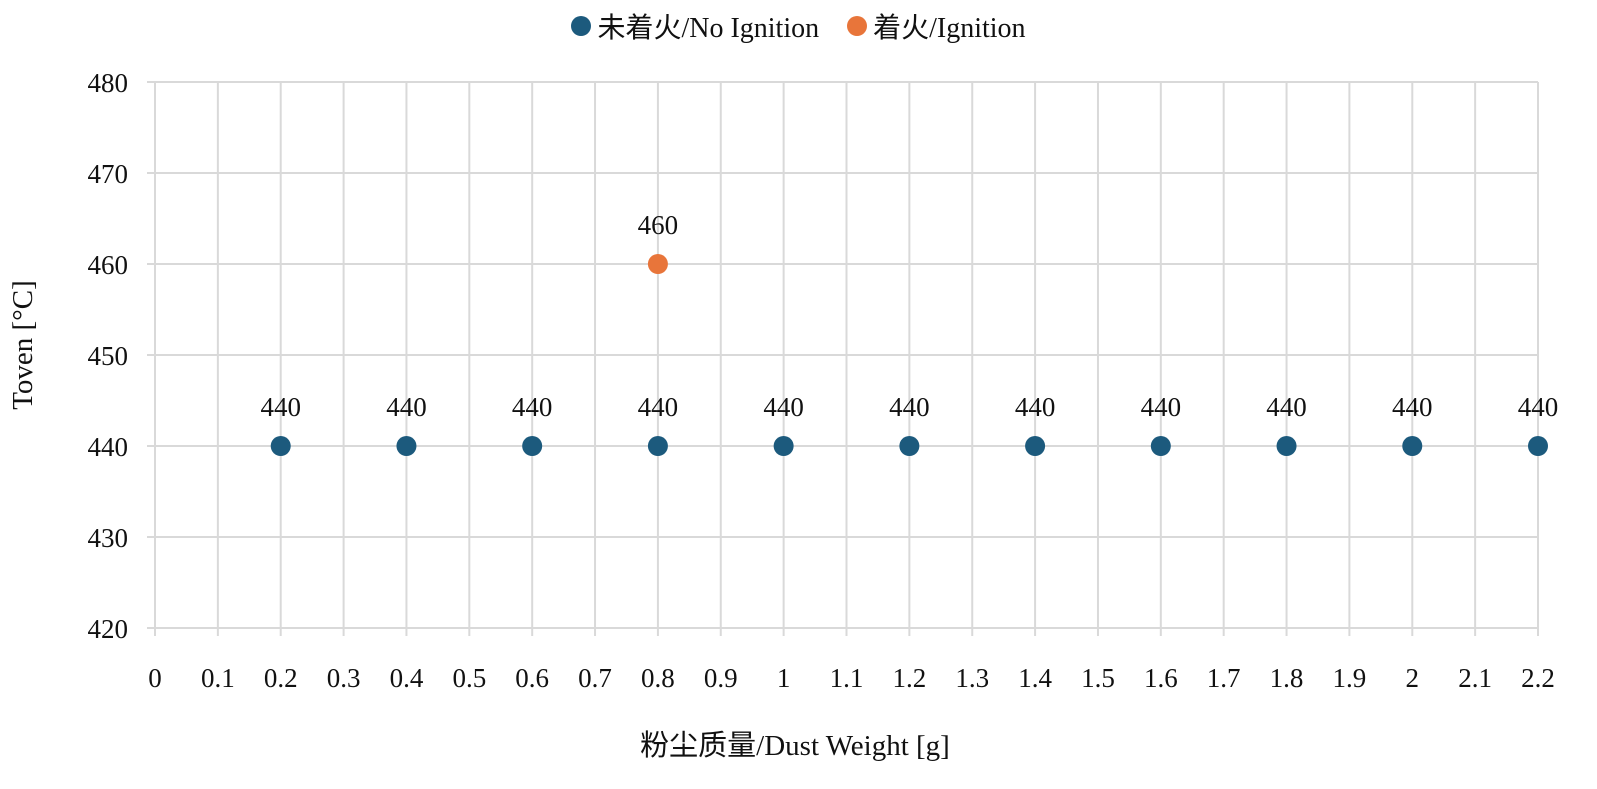 The height and width of the screenshot is (789, 1597). I want to click on x-tick-label: 1.4, so click(1035, 678).